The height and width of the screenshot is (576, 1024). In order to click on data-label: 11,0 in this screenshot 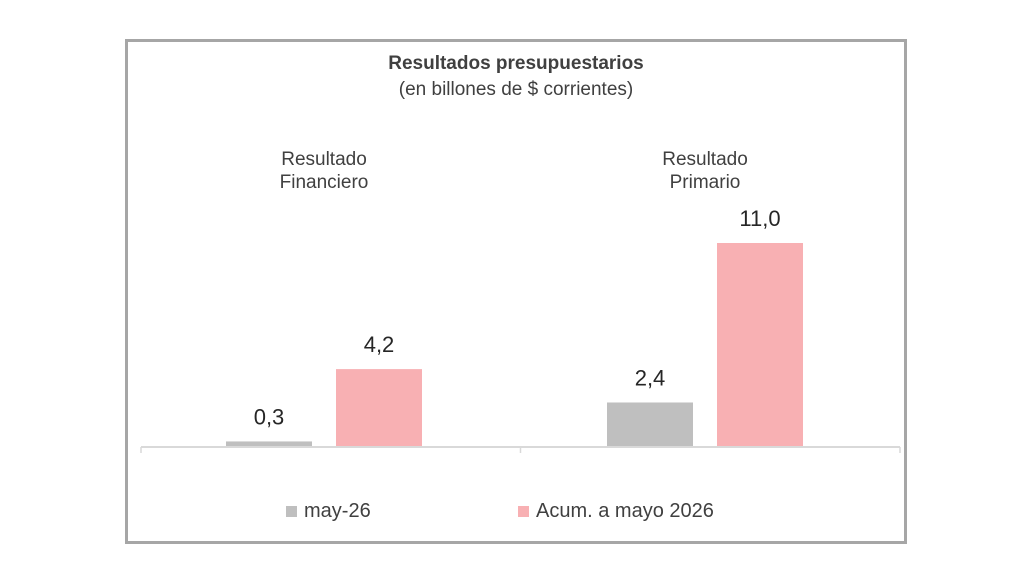, I will do `click(759, 218)`.